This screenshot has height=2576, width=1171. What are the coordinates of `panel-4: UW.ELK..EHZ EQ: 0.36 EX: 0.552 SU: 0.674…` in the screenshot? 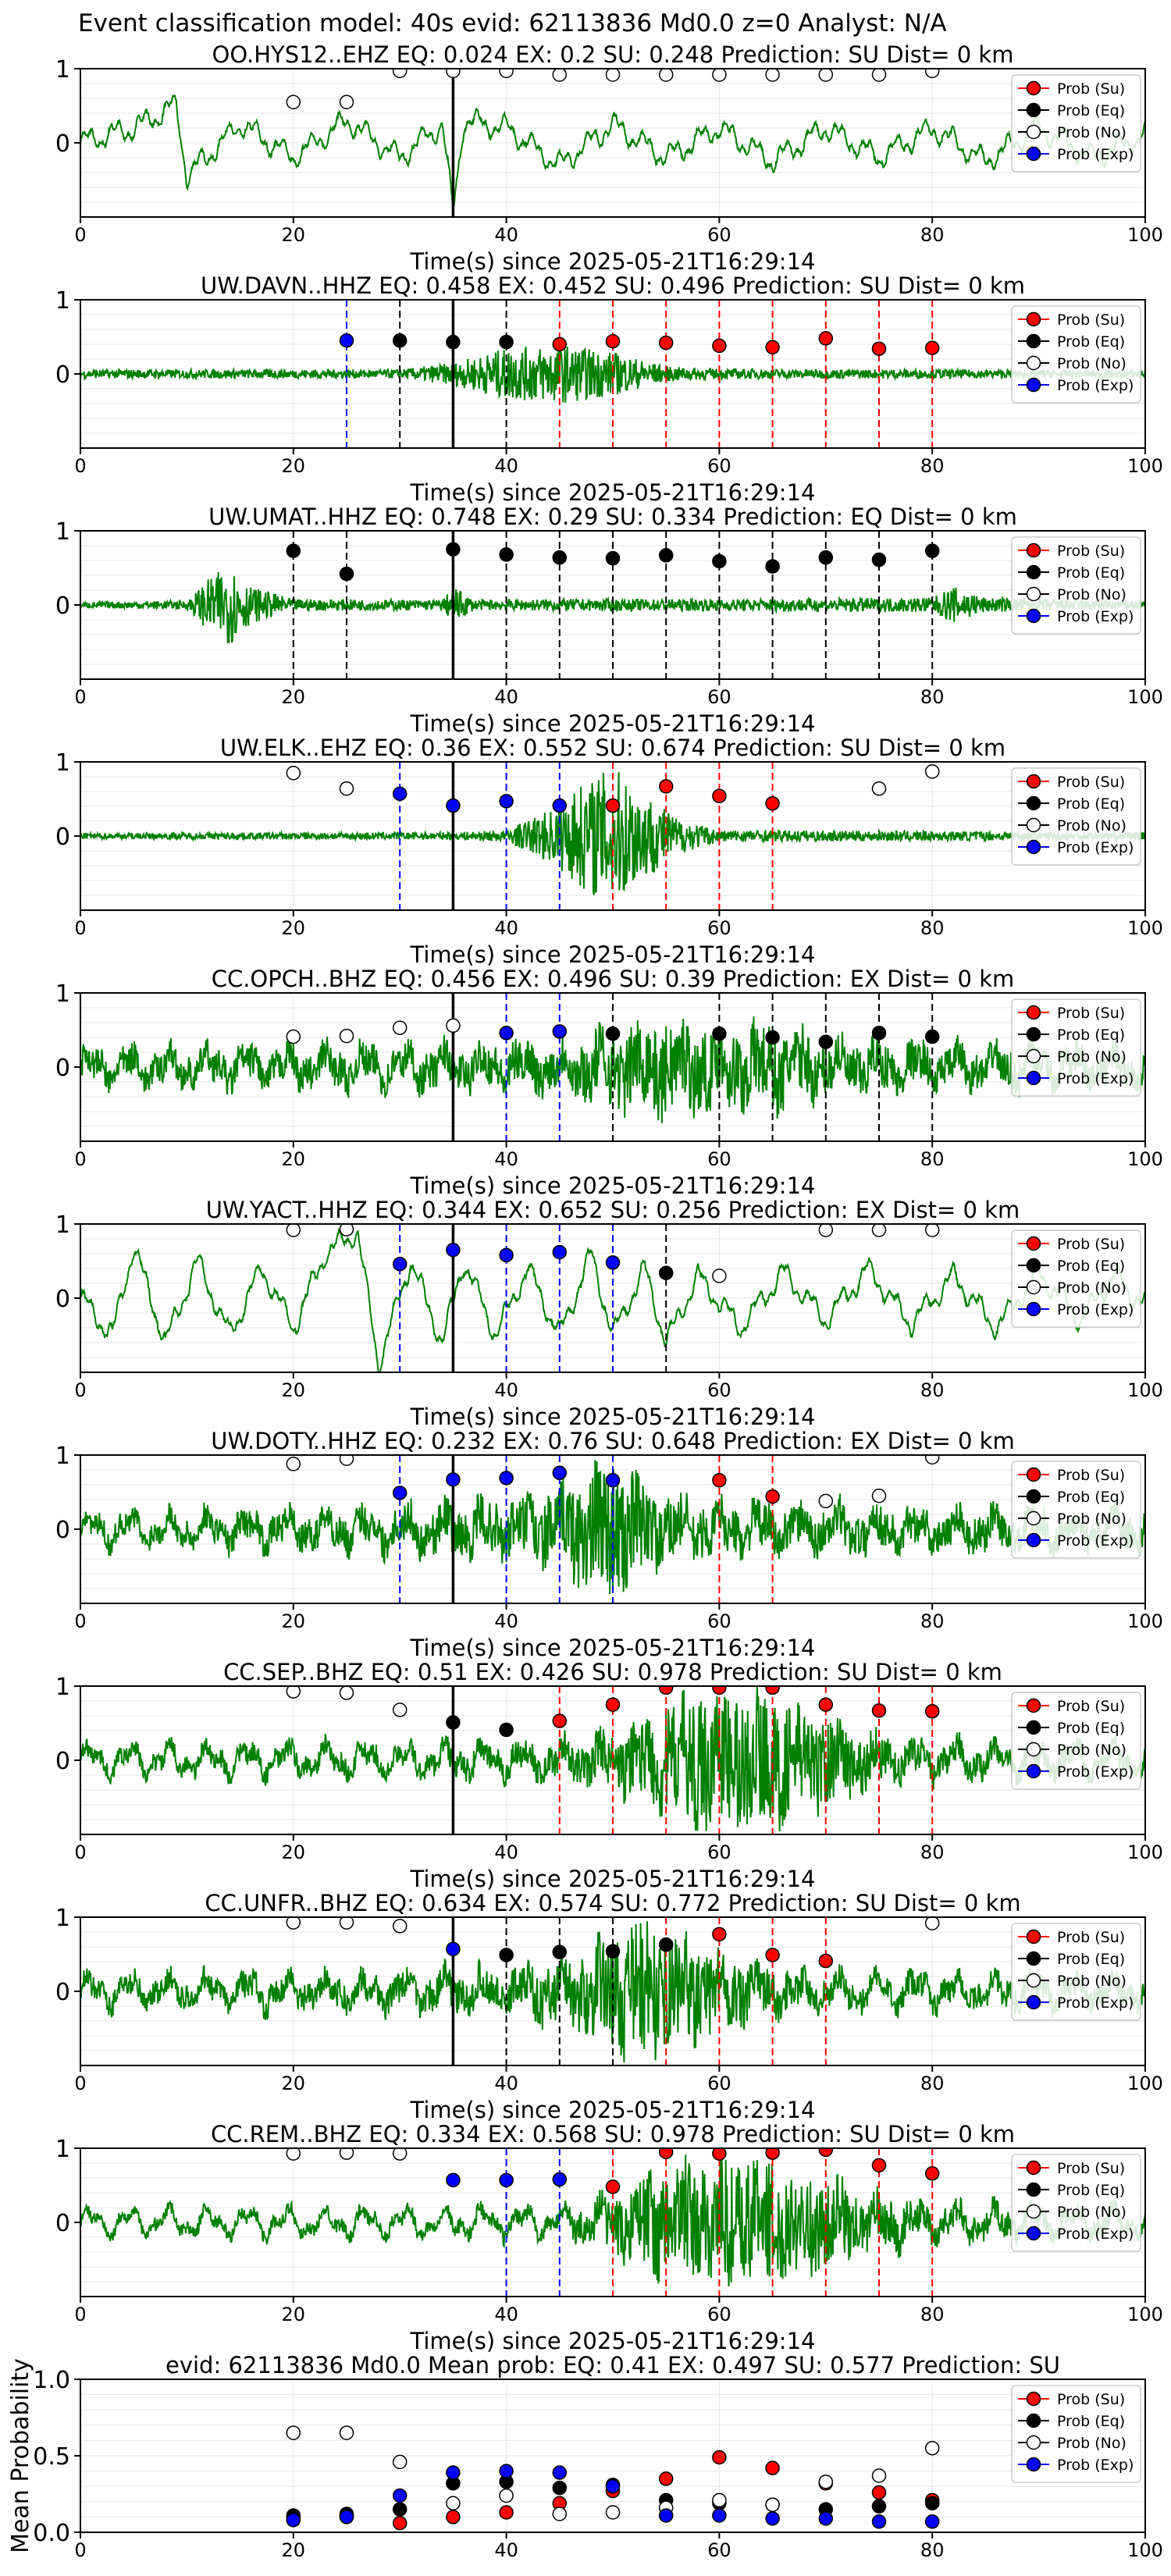 It's located at (609, 851).